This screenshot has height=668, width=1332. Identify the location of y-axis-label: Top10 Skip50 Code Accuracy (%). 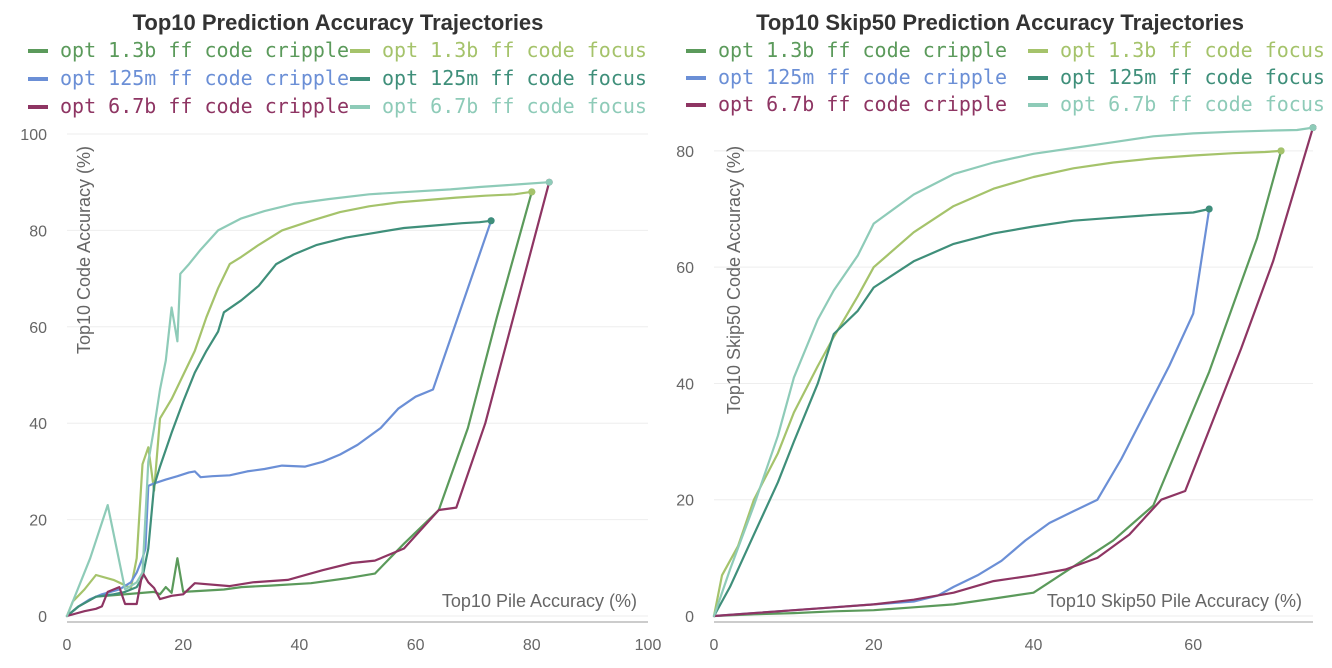
(734, 280).